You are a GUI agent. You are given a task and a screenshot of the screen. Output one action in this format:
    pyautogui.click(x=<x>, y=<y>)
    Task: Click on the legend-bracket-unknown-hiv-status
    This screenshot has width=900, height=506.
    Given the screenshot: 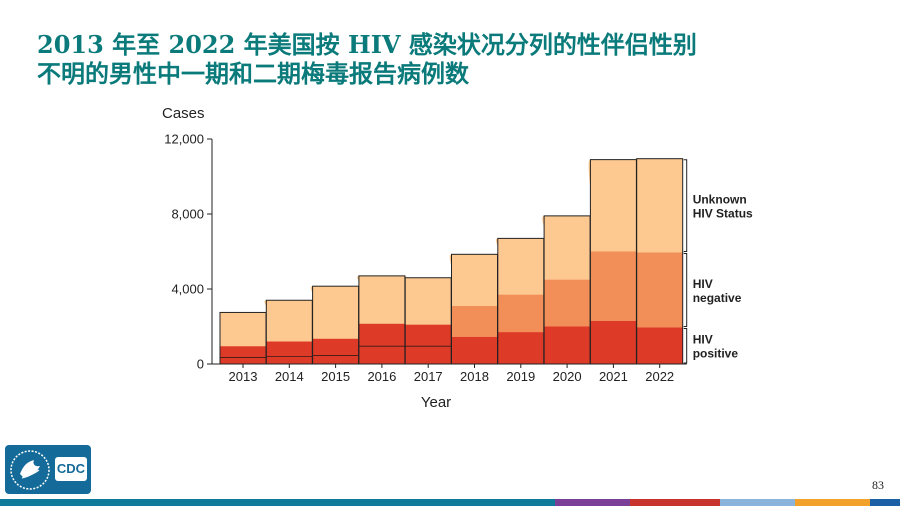 What is the action you would take?
    pyautogui.click(x=685, y=205)
    